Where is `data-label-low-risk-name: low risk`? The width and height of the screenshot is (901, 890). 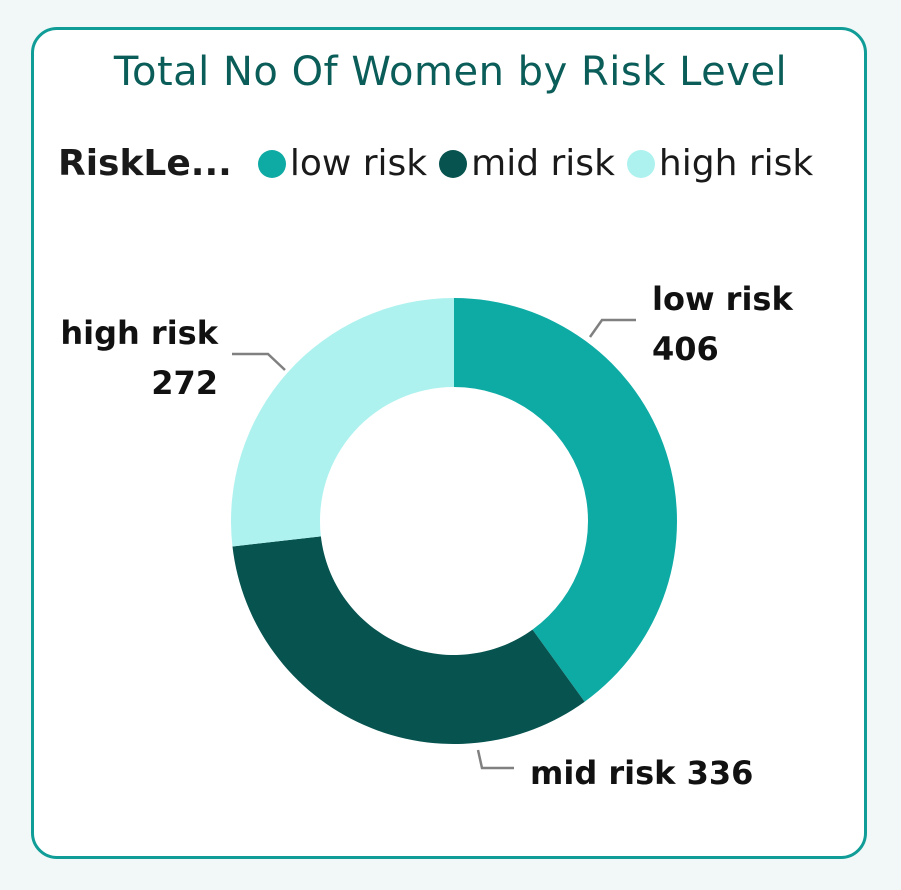 data-label-low-risk-name: low risk is located at coordinates (722, 299).